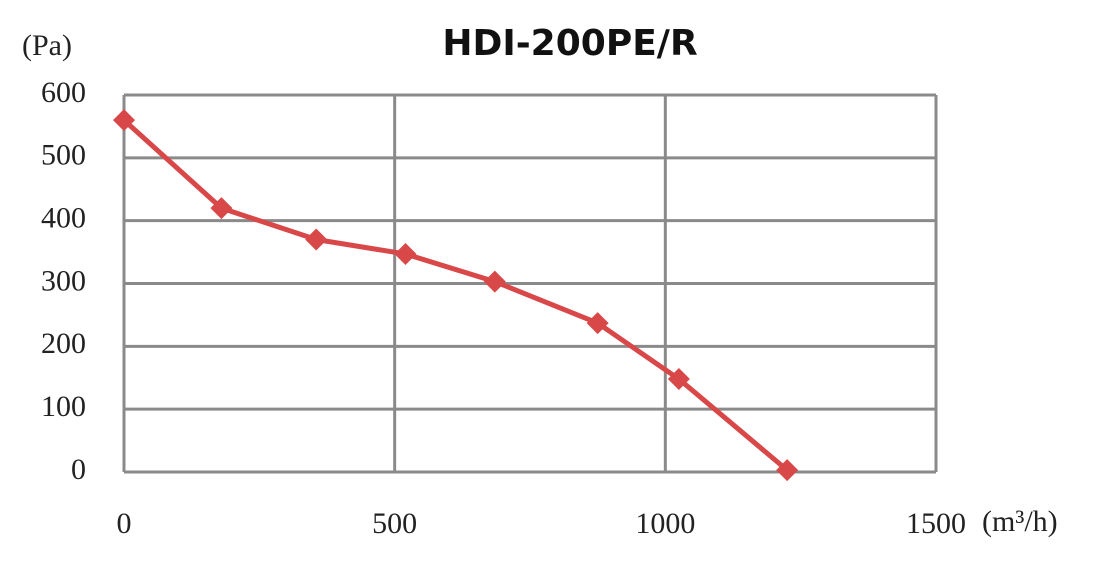 The height and width of the screenshot is (566, 1108). What do you see at coordinates (936, 523) in the screenshot?
I see `x-tick-label: 1500` at bounding box center [936, 523].